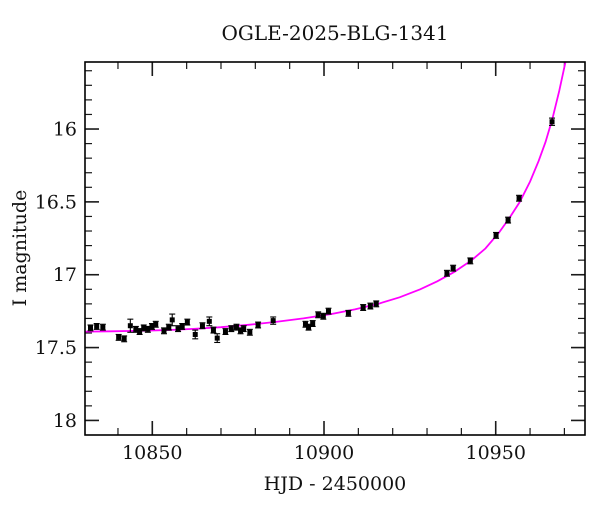  I want to click on y-tick-label: 16.5, so click(56, 202).